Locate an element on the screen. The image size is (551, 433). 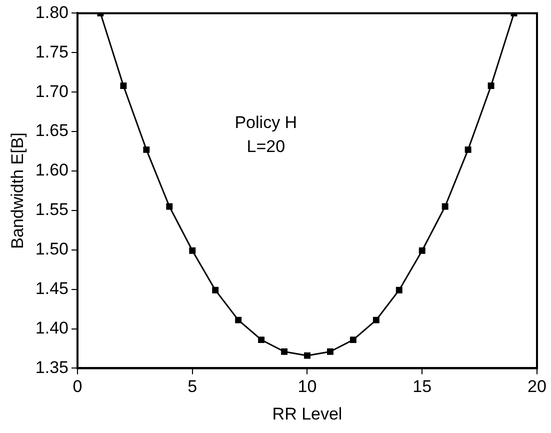
x-tick-label: 10 is located at coordinates (307, 386).